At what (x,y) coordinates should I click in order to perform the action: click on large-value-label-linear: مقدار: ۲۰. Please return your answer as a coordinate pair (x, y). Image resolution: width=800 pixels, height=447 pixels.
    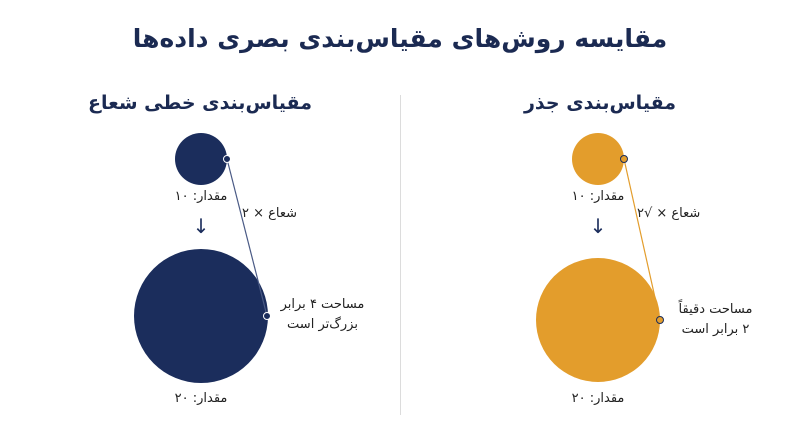
    Looking at the image, I should click on (201, 398).